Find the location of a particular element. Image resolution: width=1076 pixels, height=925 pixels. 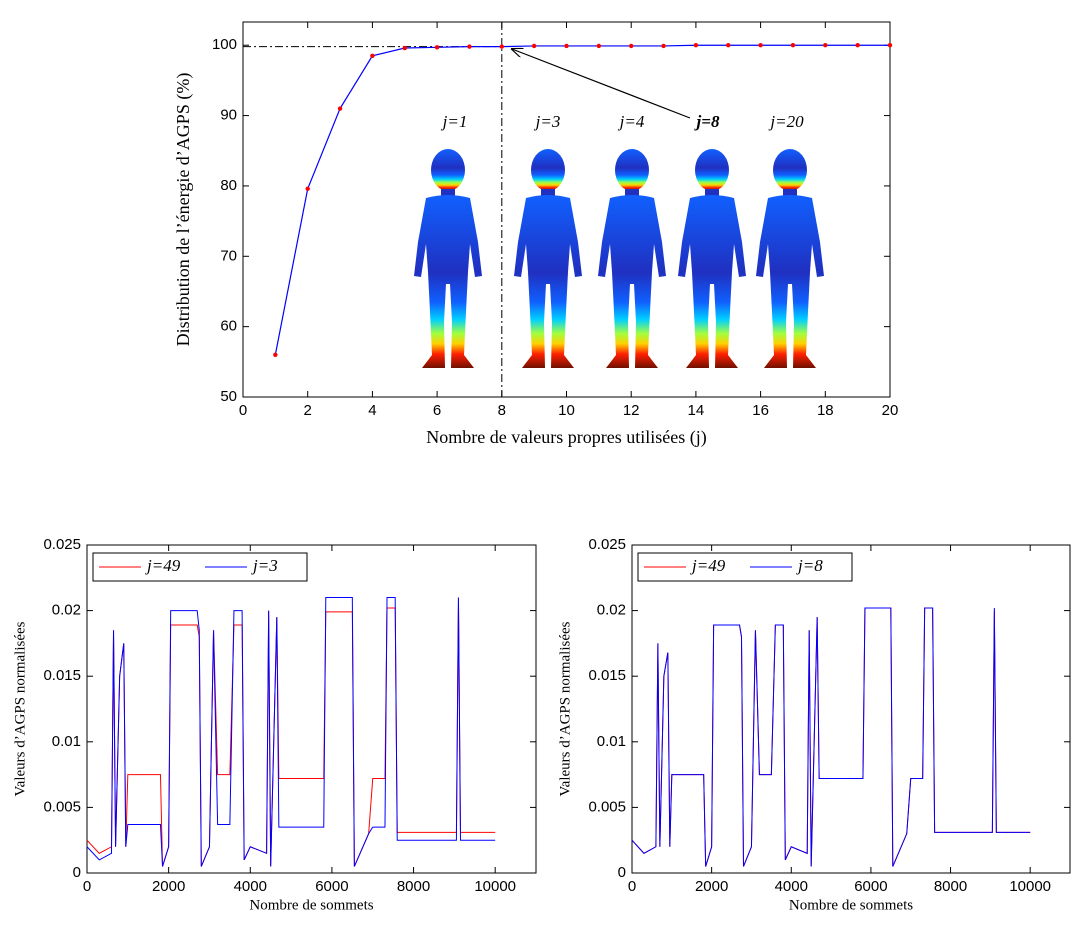

x-tick-label: 16 is located at coordinates (760, 410).